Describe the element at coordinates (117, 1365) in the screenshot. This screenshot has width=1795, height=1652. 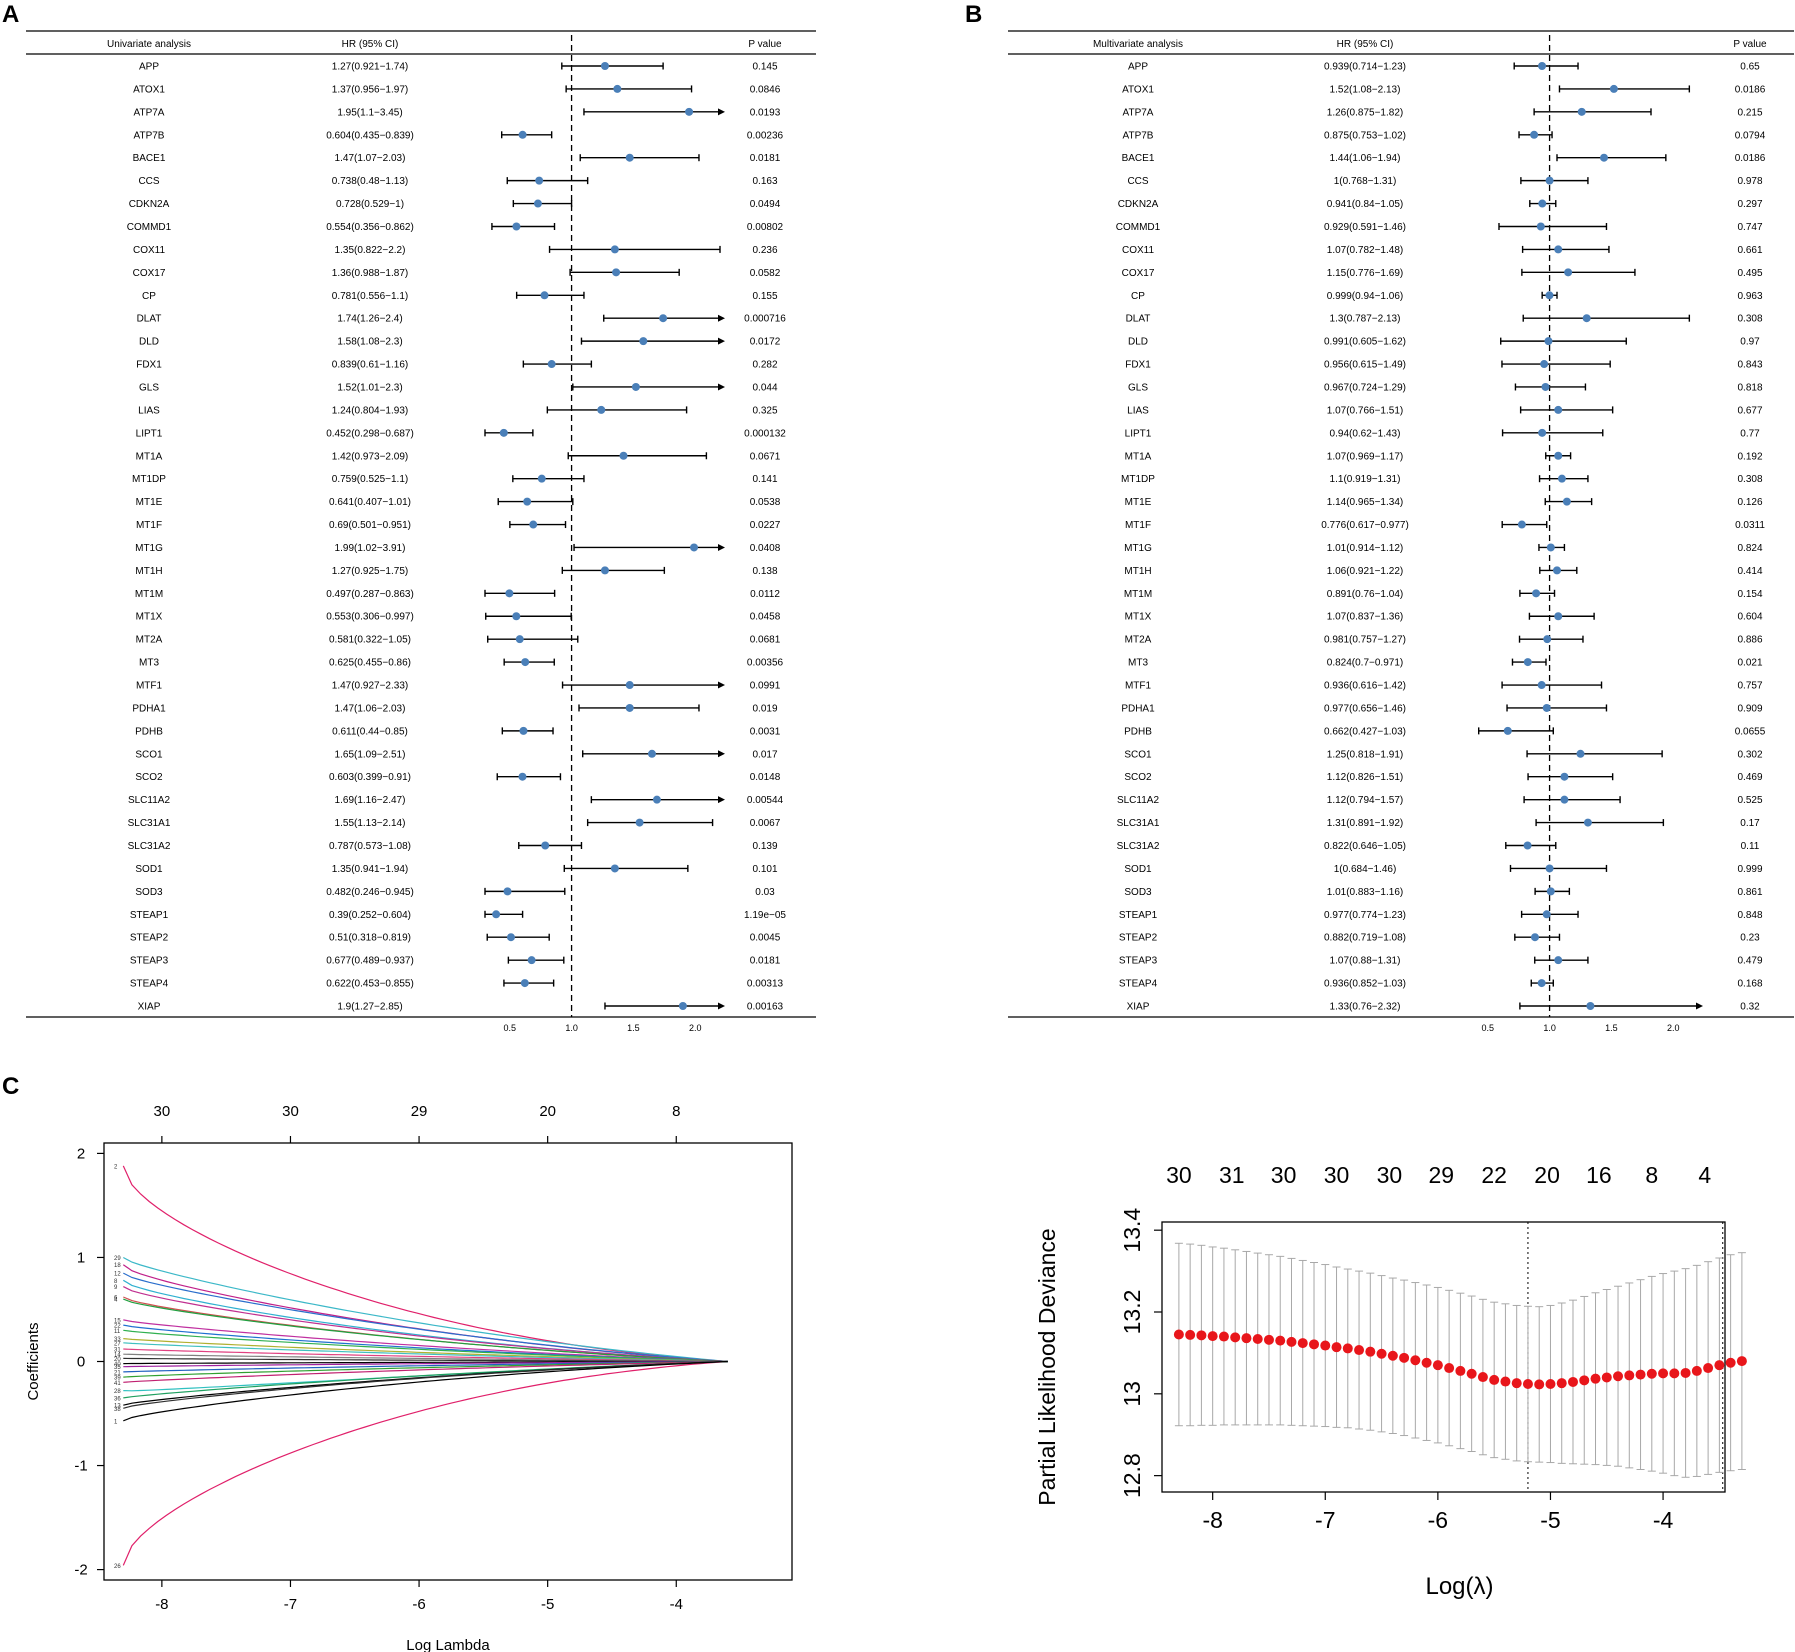
I see `path-index-label: 40` at that location.